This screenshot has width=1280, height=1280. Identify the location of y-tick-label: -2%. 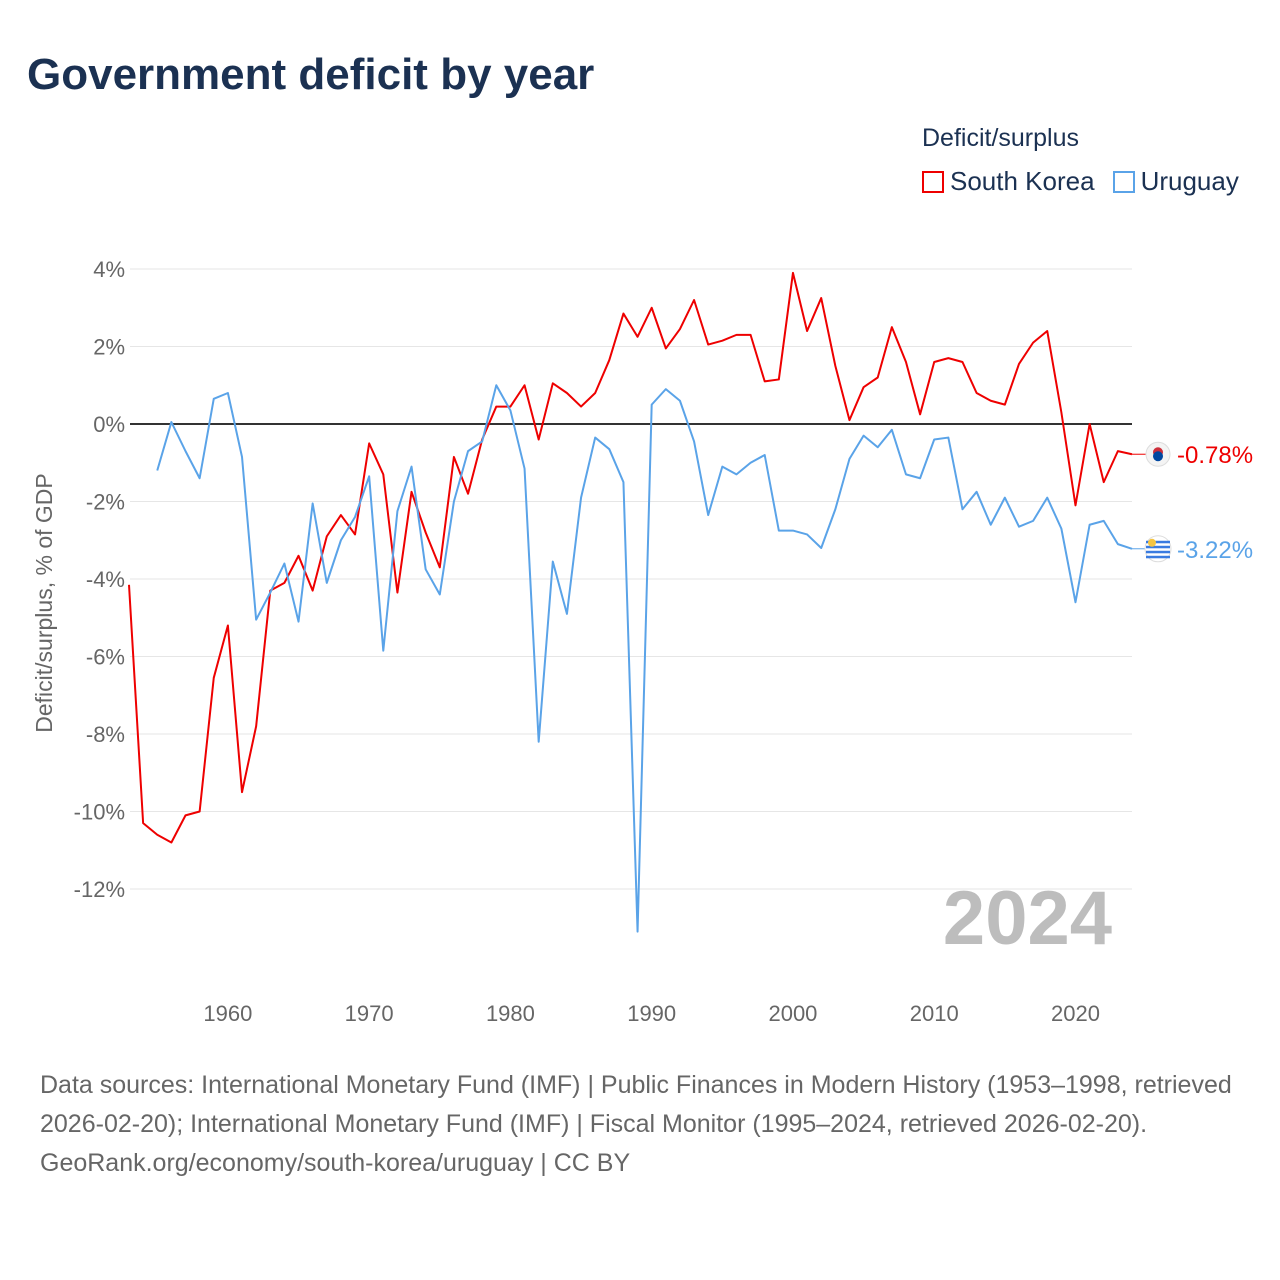
(105, 502).